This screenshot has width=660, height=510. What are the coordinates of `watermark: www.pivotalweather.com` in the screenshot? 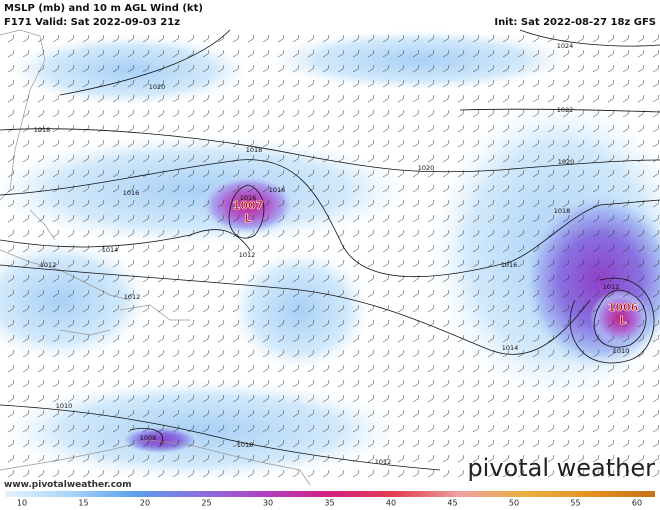 It's located at (68, 485).